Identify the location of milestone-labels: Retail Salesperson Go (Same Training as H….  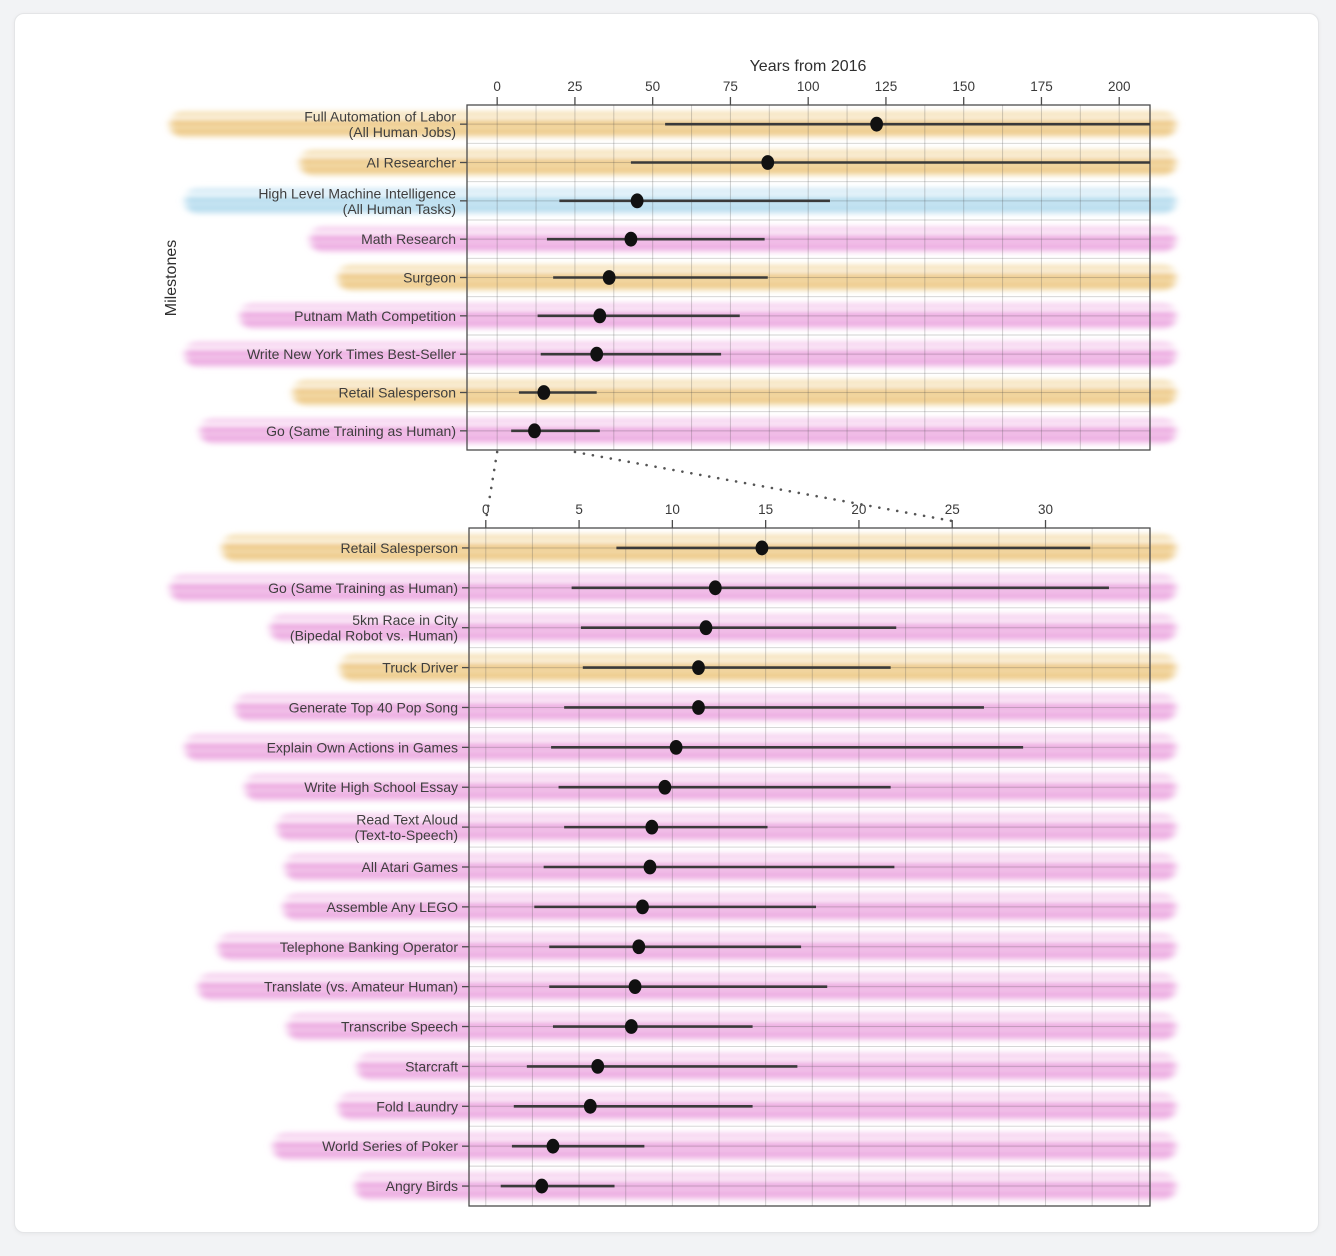
(361, 867).